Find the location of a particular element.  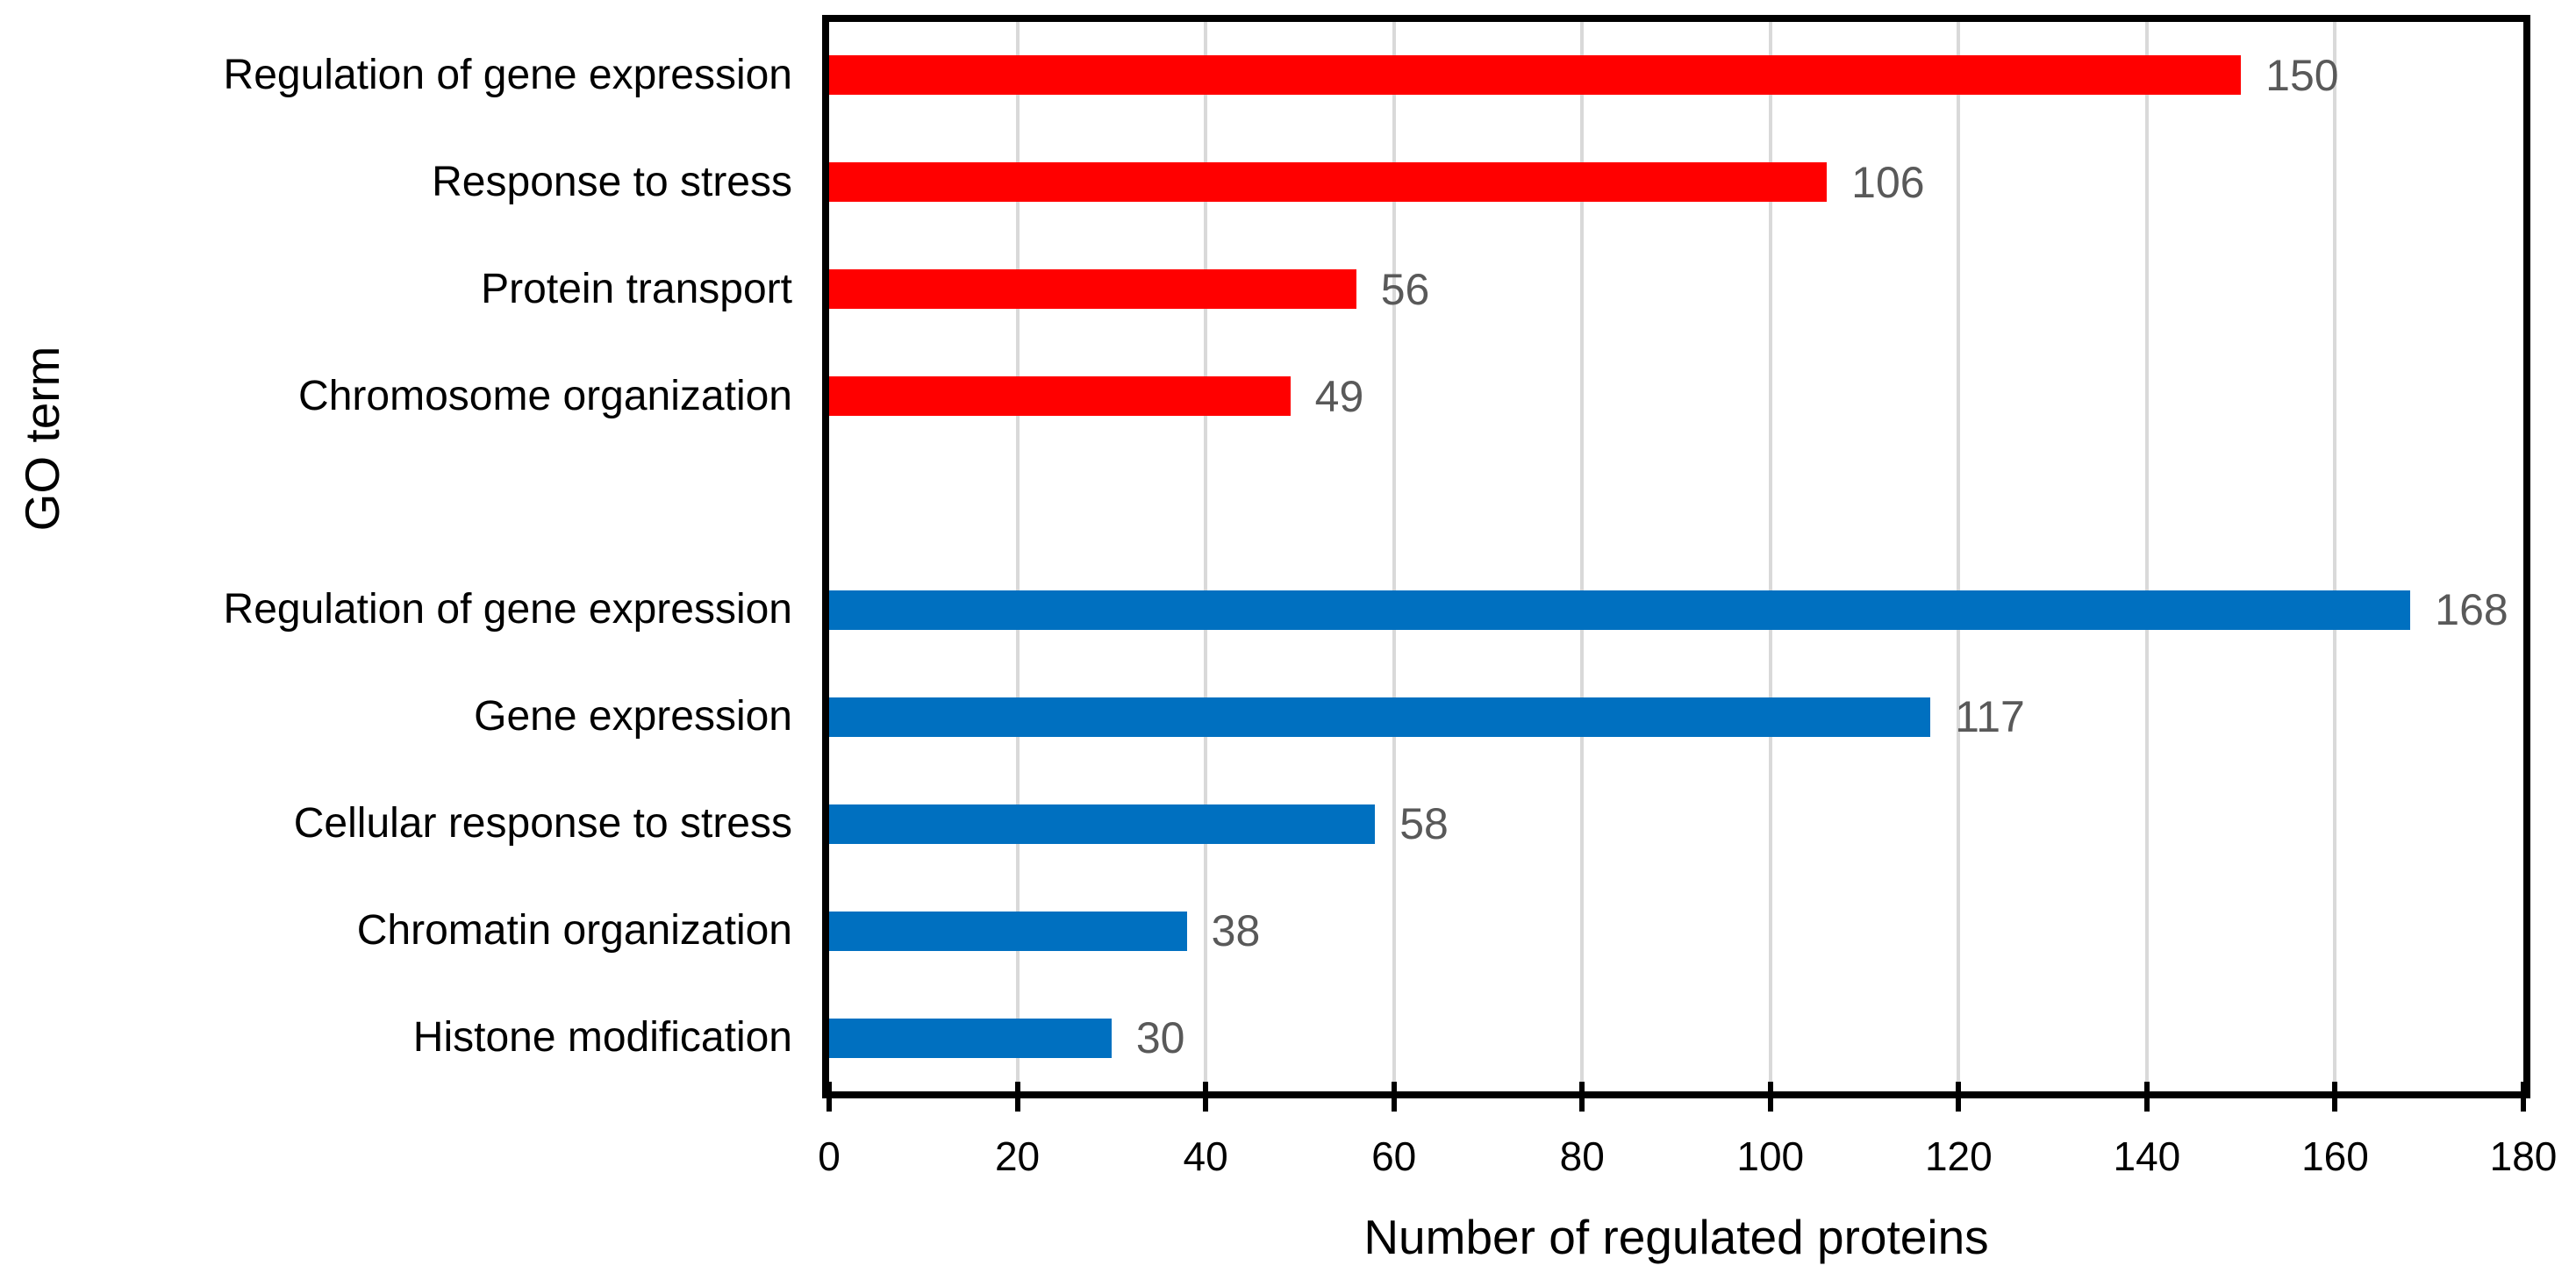

category-label: Gene expression is located at coordinates (633, 716).